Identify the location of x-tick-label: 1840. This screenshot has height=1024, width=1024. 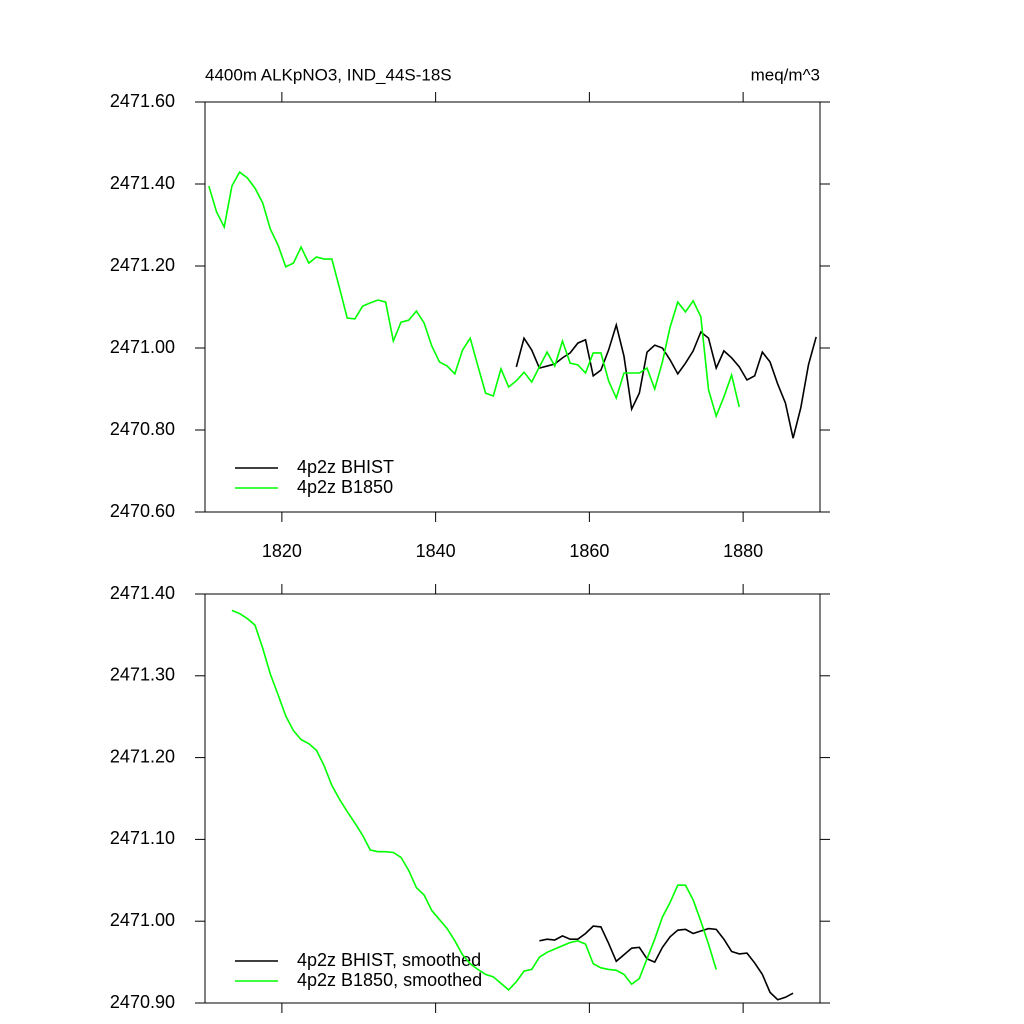
(436, 551).